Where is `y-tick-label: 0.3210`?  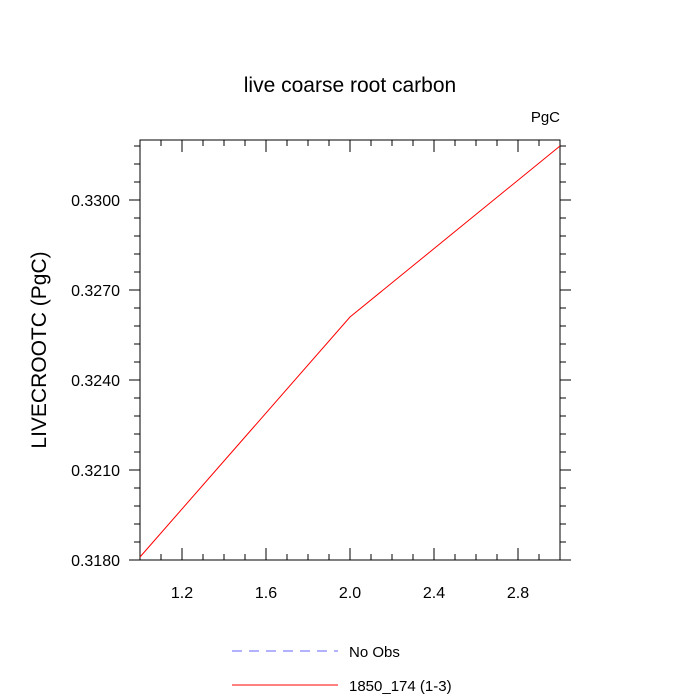
y-tick-label: 0.3210 is located at coordinates (95, 471).